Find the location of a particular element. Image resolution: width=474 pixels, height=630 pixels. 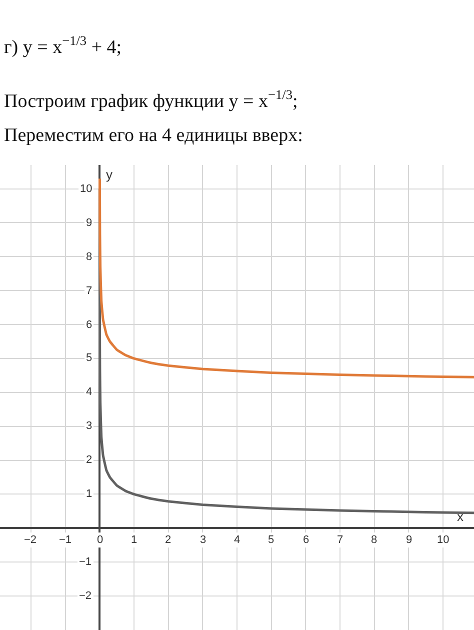

x-tick-label: 3 is located at coordinates (203, 540).